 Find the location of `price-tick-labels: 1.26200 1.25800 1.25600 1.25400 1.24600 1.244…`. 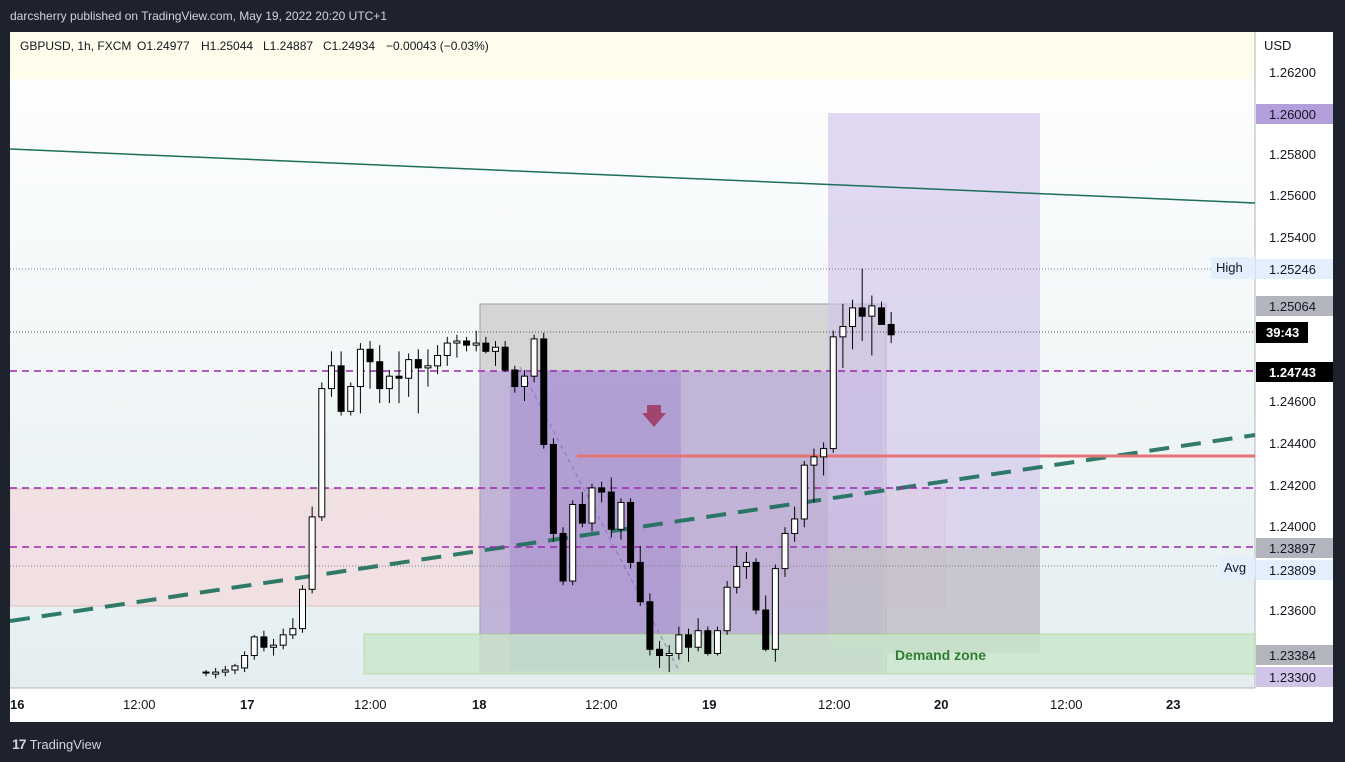

price-tick-labels: 1.26200 1.25800 1.25600 1.25400 1.24600 1.244… is located at coordinates (1292, 341).